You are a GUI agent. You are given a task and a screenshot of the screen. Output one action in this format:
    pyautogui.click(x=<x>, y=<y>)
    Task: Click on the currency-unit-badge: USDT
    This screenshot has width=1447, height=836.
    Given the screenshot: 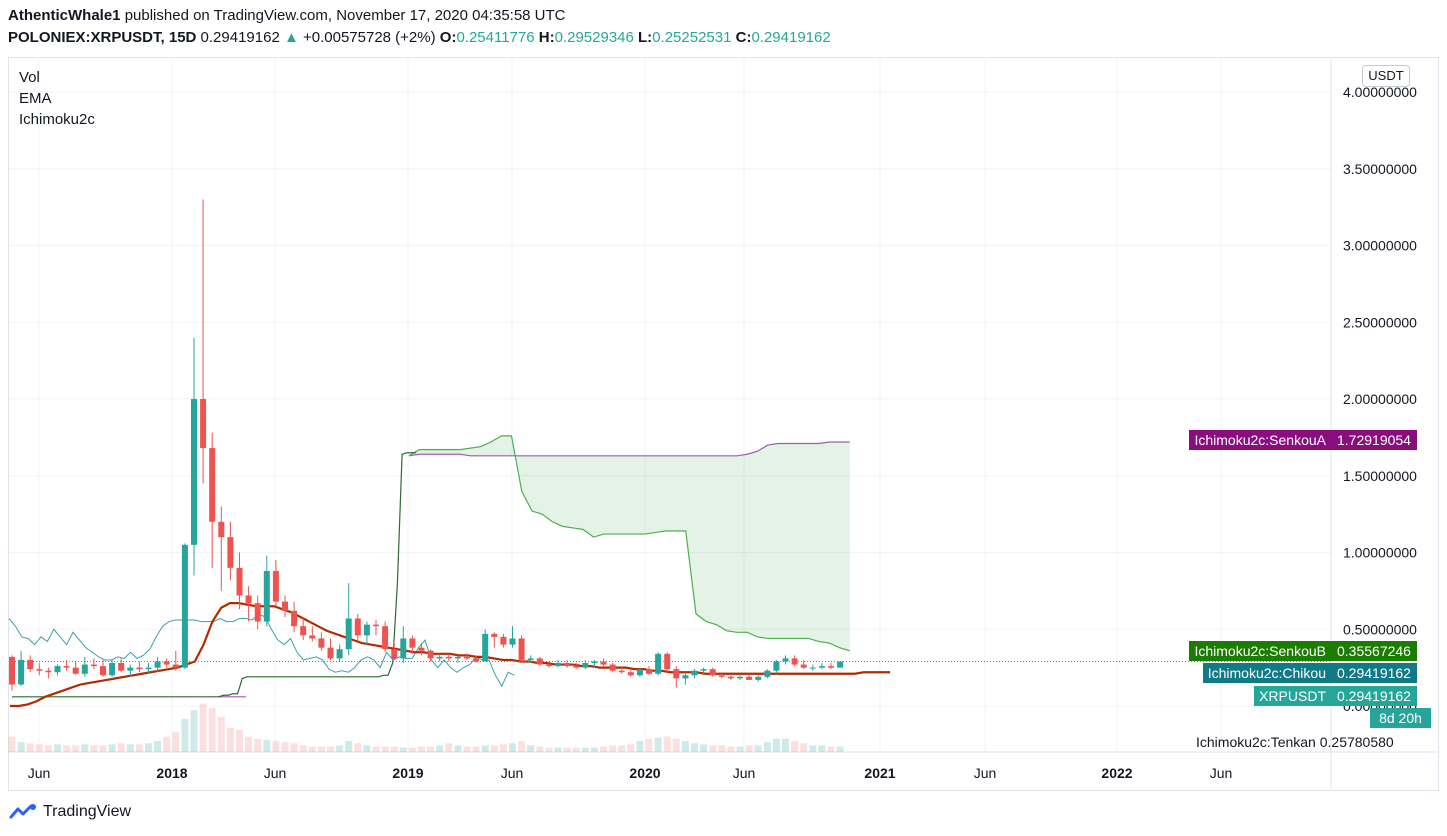 What is the action you would take?
    pyautogui.click(x=1386, y=76)
    